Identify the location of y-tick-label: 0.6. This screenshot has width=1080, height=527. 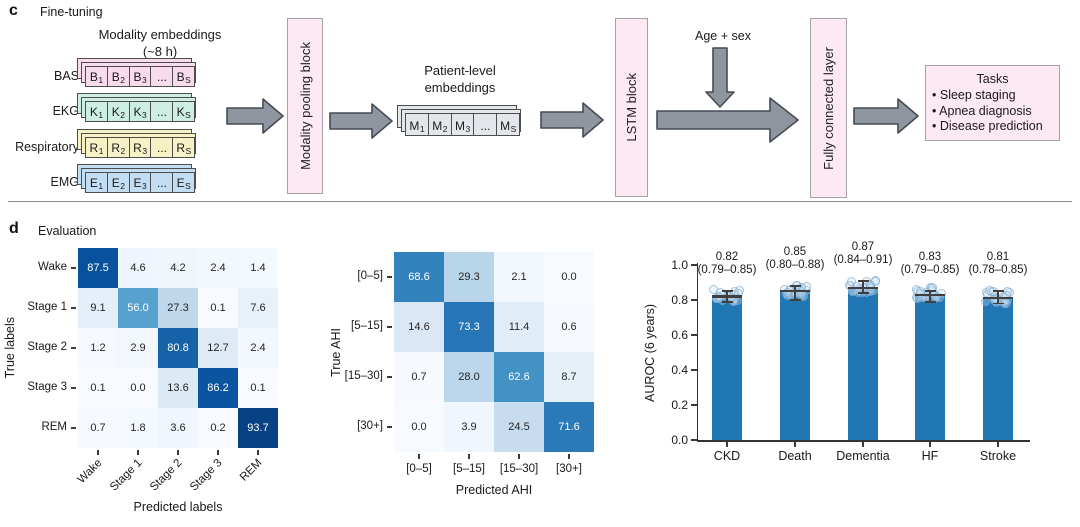
(679, 335).